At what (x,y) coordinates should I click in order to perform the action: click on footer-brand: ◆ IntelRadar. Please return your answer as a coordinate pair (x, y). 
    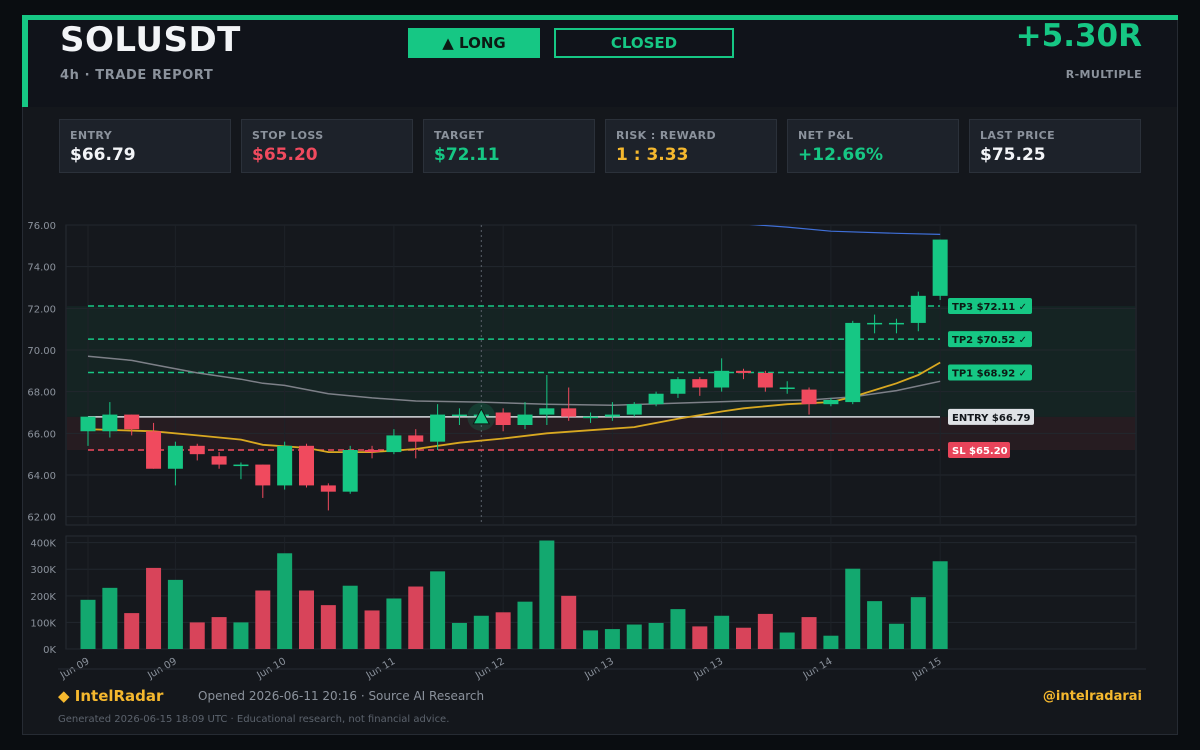
    Looking at the image, I should click on (111, 696).